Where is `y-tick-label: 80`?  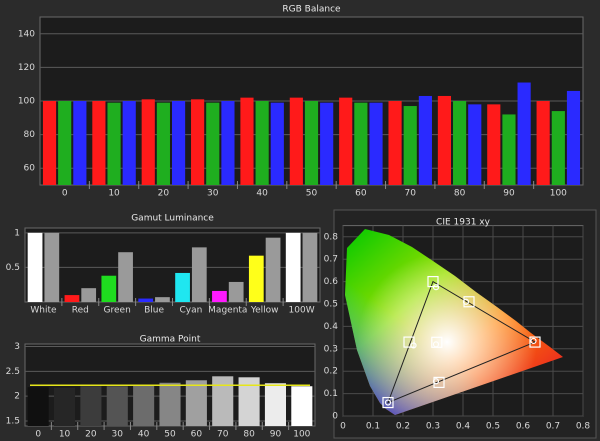
y-tick-label: 80 is located at coordinates (30, 135).